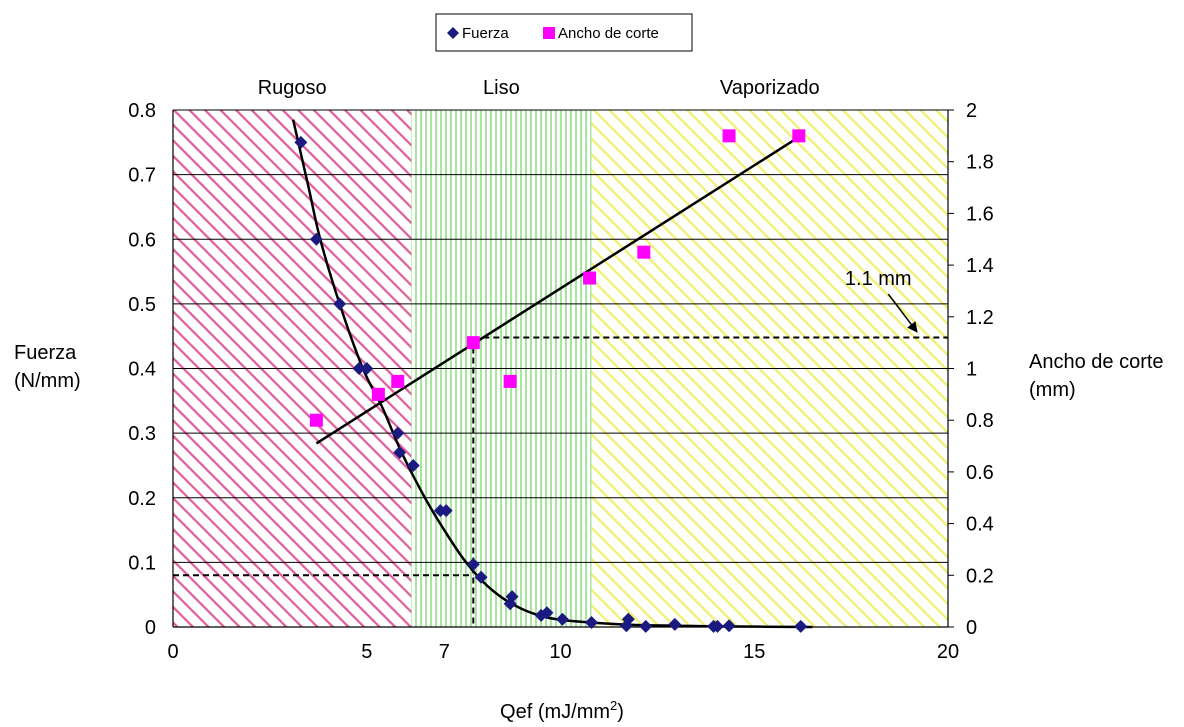 This screenshot has height=727, width=1184. What do you see at coordinates (878, 279) in the screenshot?
I see `annotation-label: 1.1 mm` at bounding box center [878, 279].